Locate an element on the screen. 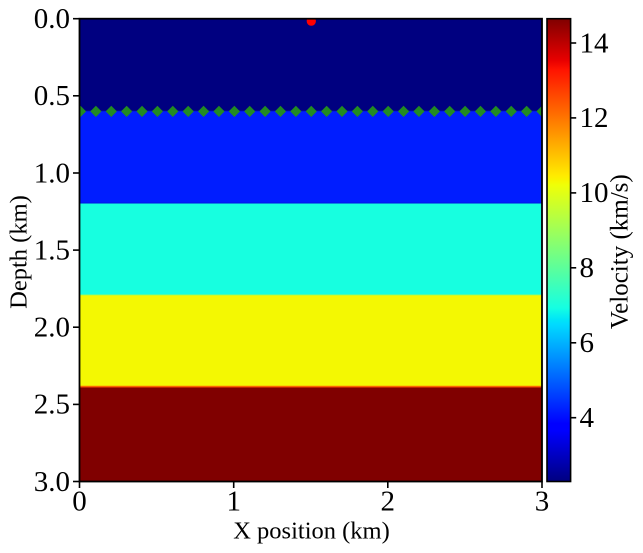 The width and height of the screenshot is (643, 553). svg-text: Velocity (km/s) is located at coordinates (620, 251).